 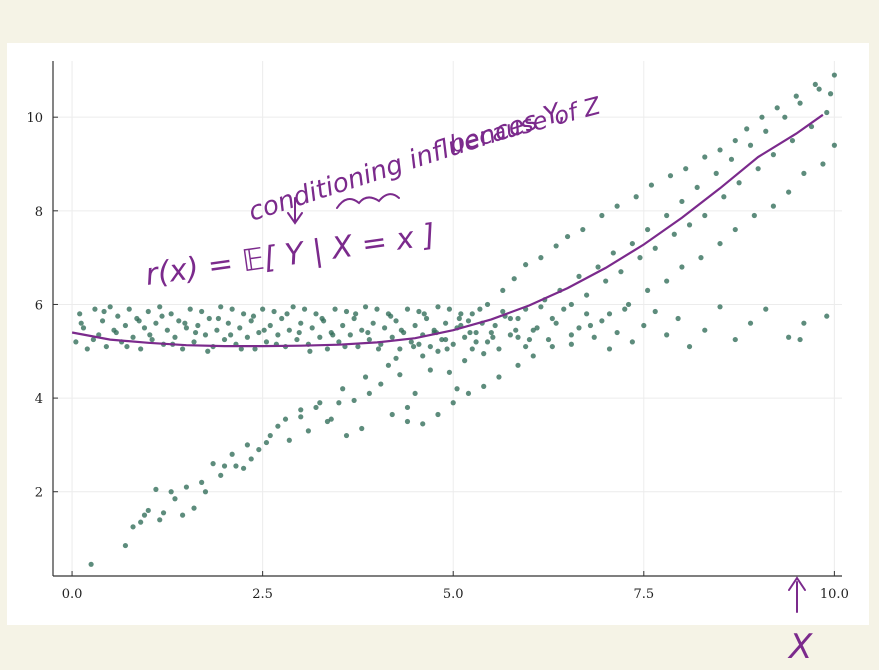 What do you see at coordinates (295, 211) in the screenshot?
I see `down-arrow-icon` at bounding box center [295, 211].